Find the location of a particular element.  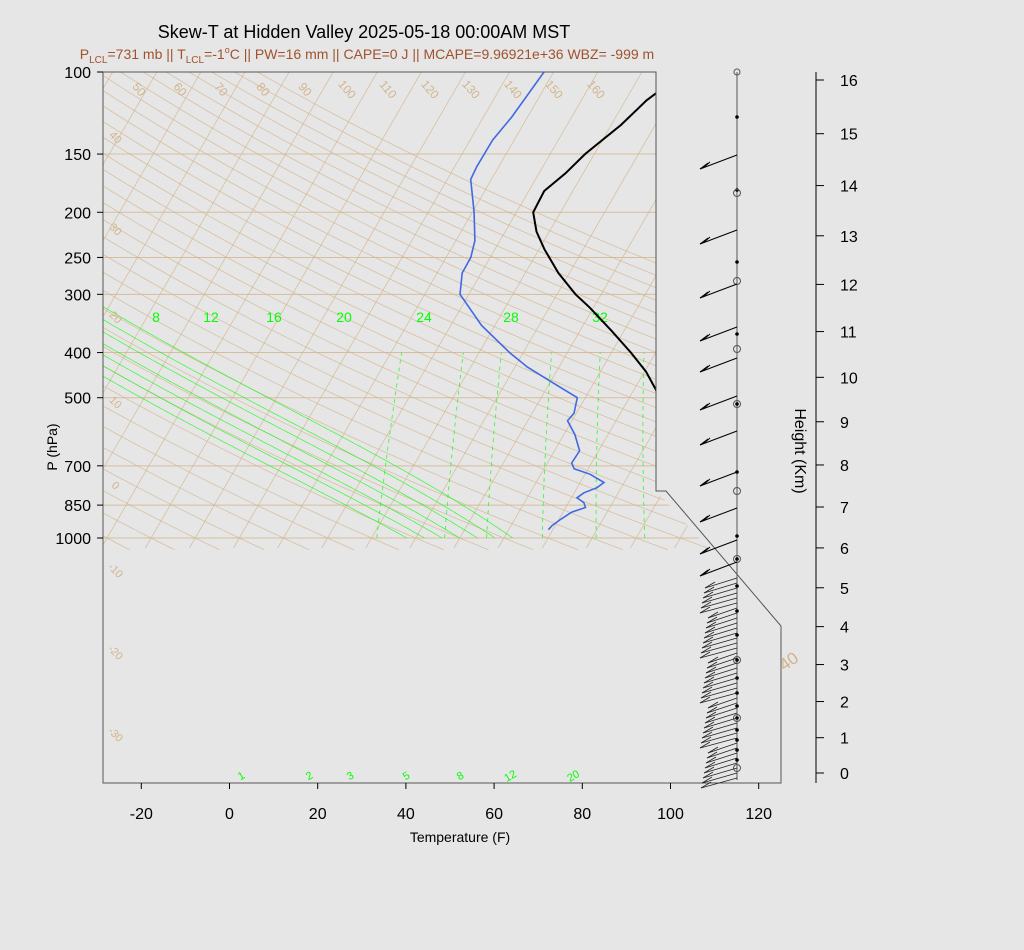

plot-mask is located at coordinates (718, 349).